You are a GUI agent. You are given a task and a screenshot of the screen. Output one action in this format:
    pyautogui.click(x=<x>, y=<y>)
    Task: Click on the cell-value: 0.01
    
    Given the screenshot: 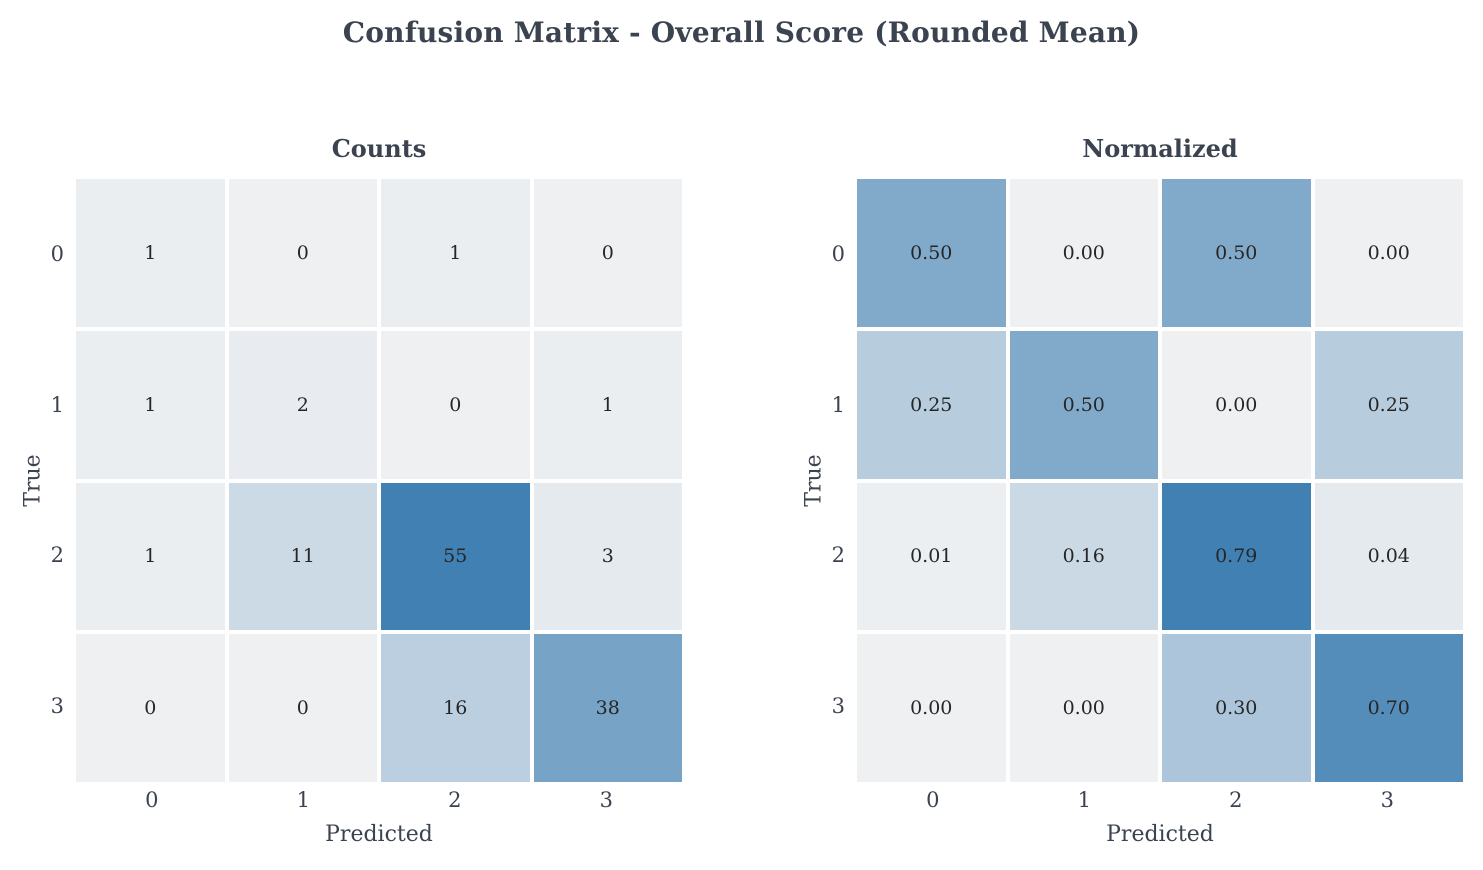 What is the action you would take?
    pyautogui.click(x=931, y=556)
    